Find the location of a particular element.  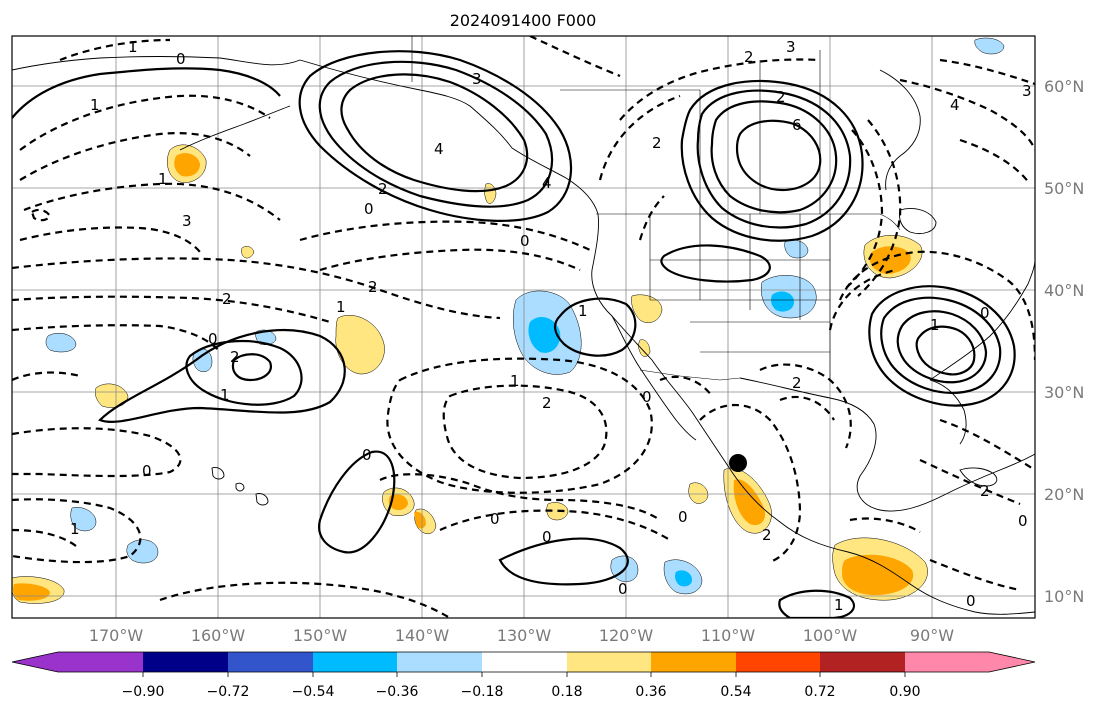

lon-label: 110°W is located at coordinates (728, 635).